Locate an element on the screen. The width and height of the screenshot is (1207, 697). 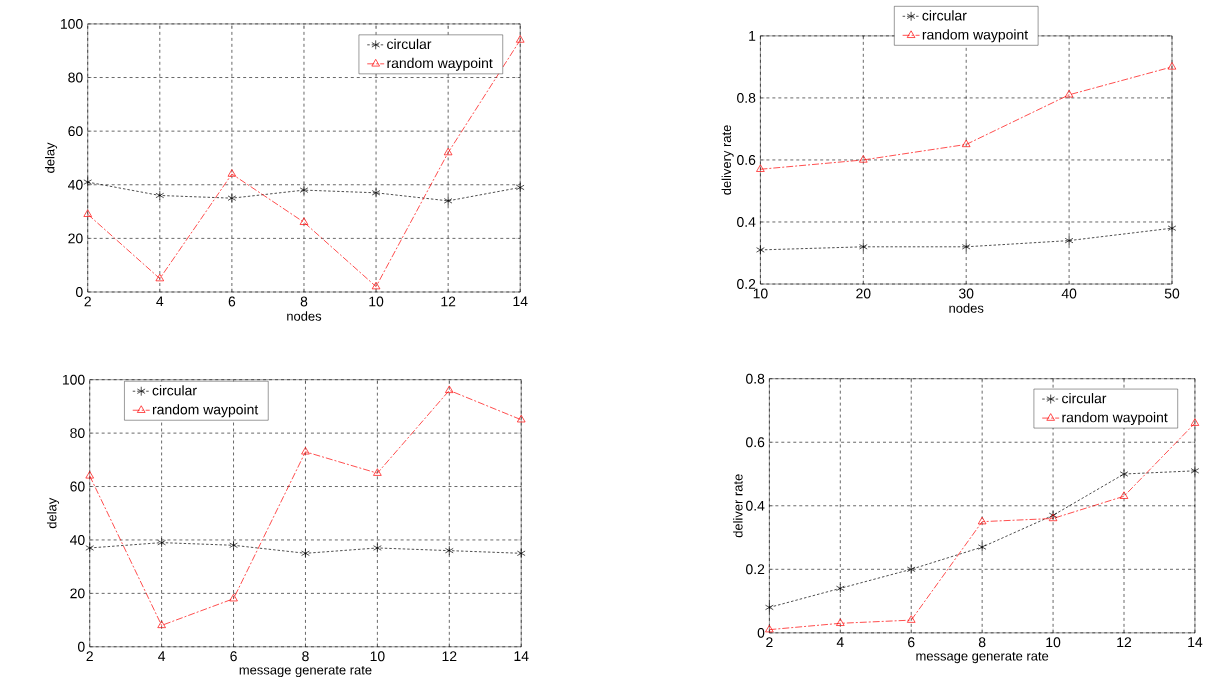
x-tick-label: 50 is located at coordinates (1172, 293).